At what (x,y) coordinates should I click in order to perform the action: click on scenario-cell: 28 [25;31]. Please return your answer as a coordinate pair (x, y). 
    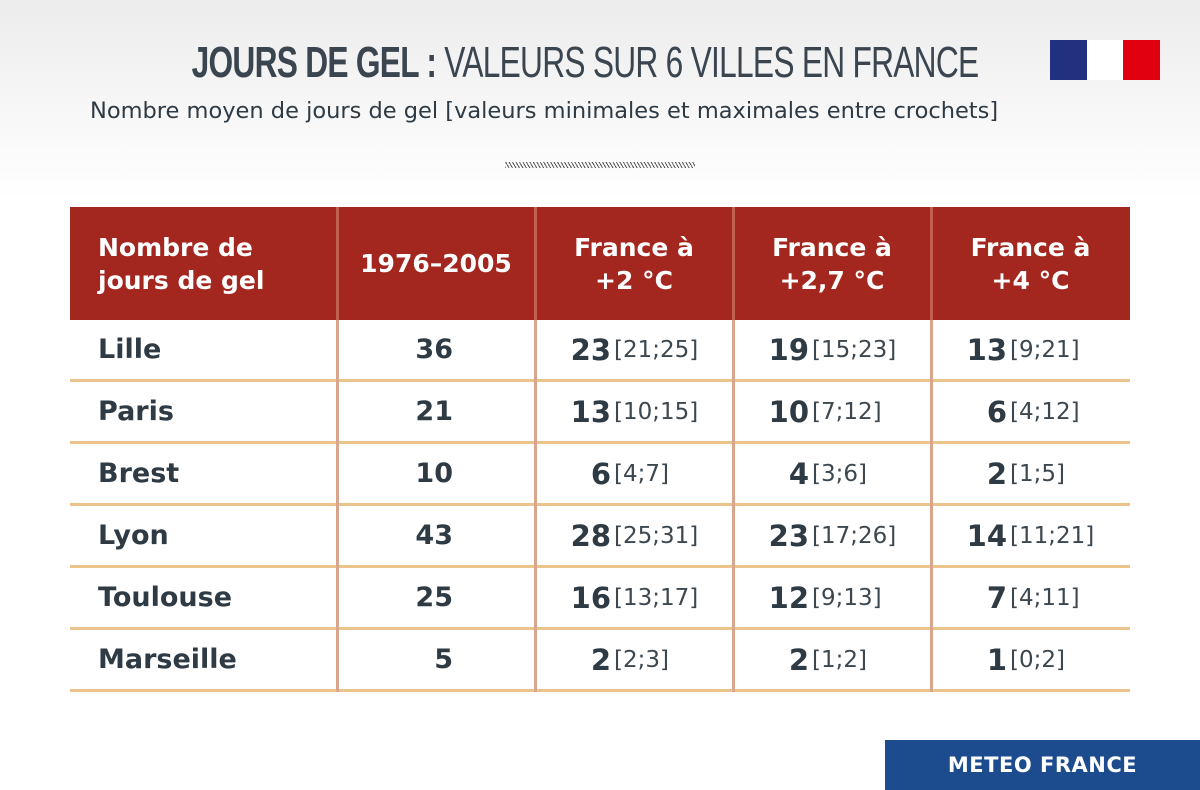
    Looking at the image, I should click on (617, 535).